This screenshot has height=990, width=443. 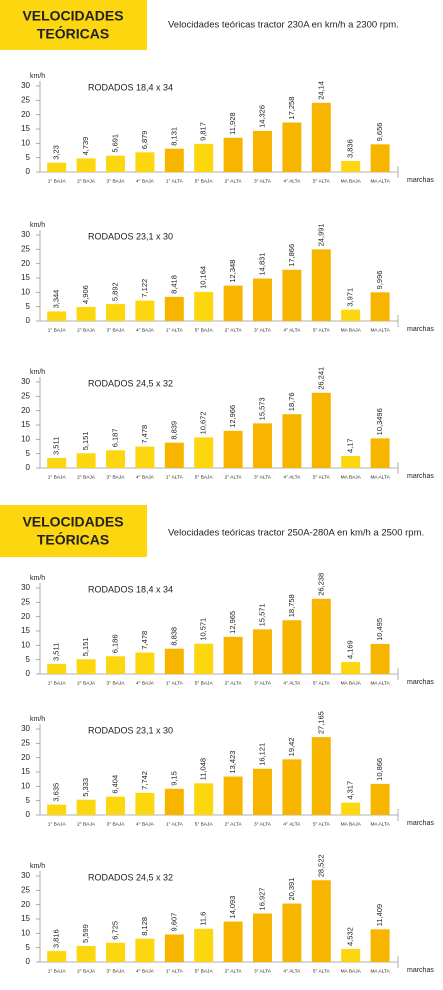 What do you see at coordinates (144, 434) in the screenshot?
I see `value-label: 7,478` at bounding box center [144, 434].